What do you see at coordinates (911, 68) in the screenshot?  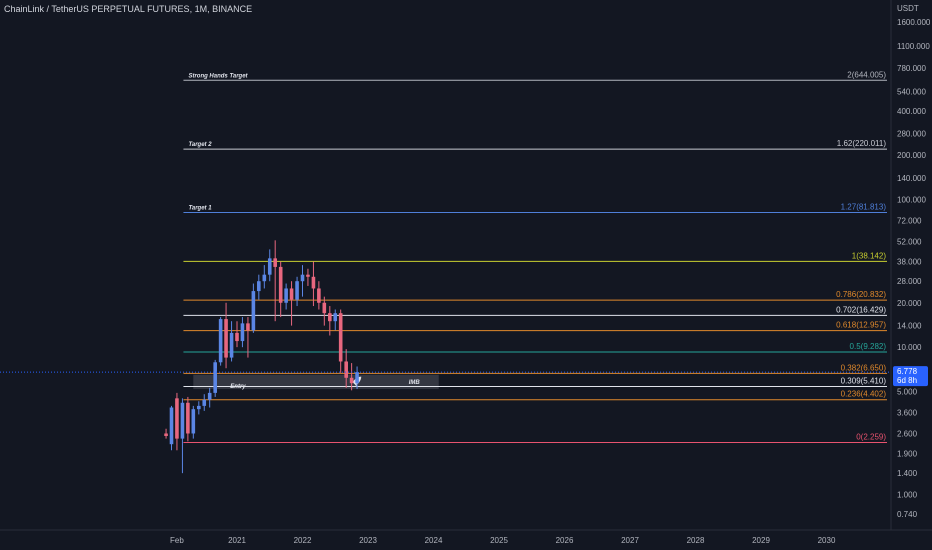 I see `y-tick-label: 780.000` at bounding box center [911, 68].